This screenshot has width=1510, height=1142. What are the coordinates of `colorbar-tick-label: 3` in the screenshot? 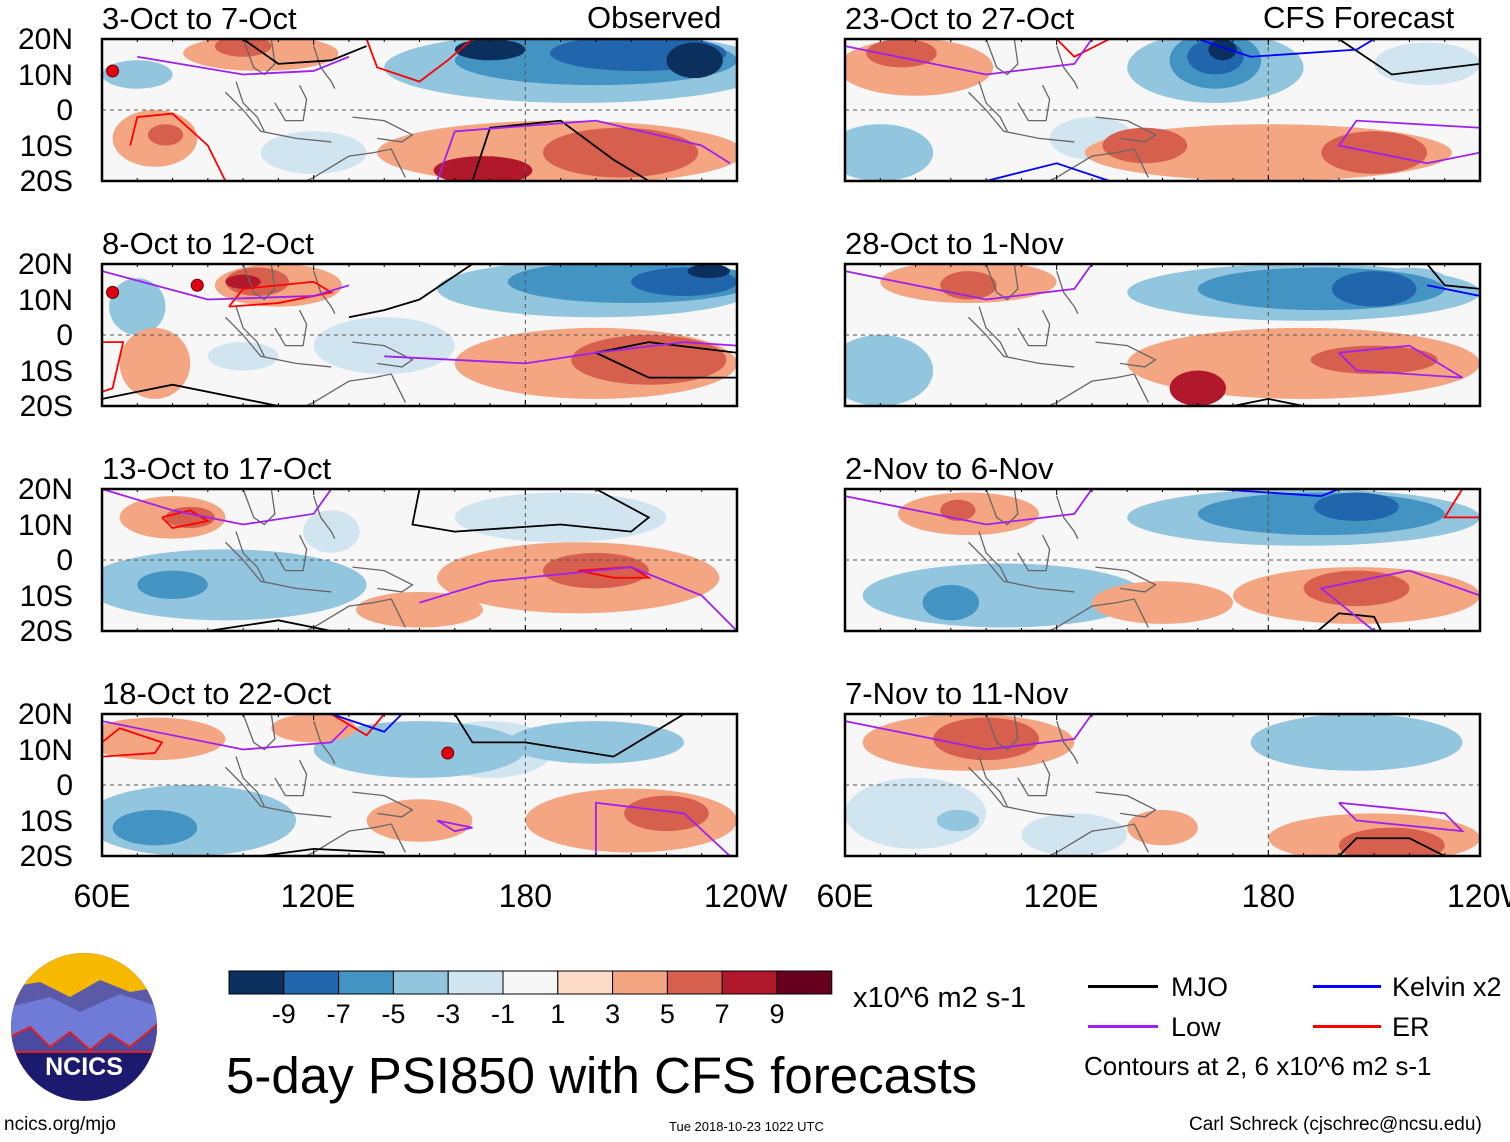 It's located at (612, 1014).